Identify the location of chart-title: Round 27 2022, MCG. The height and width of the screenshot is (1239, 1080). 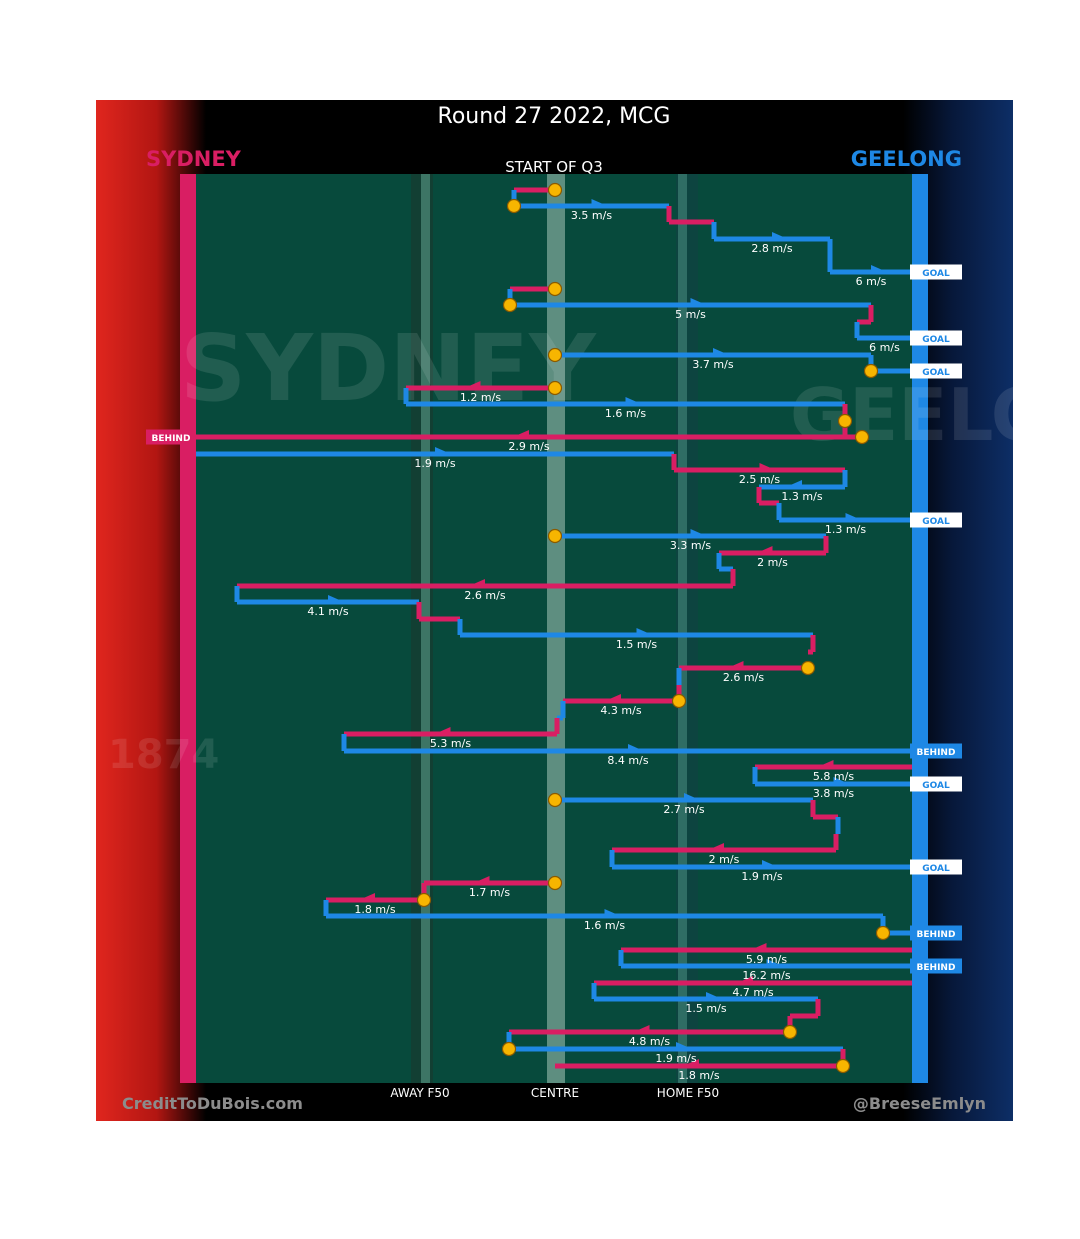
(554, 116).